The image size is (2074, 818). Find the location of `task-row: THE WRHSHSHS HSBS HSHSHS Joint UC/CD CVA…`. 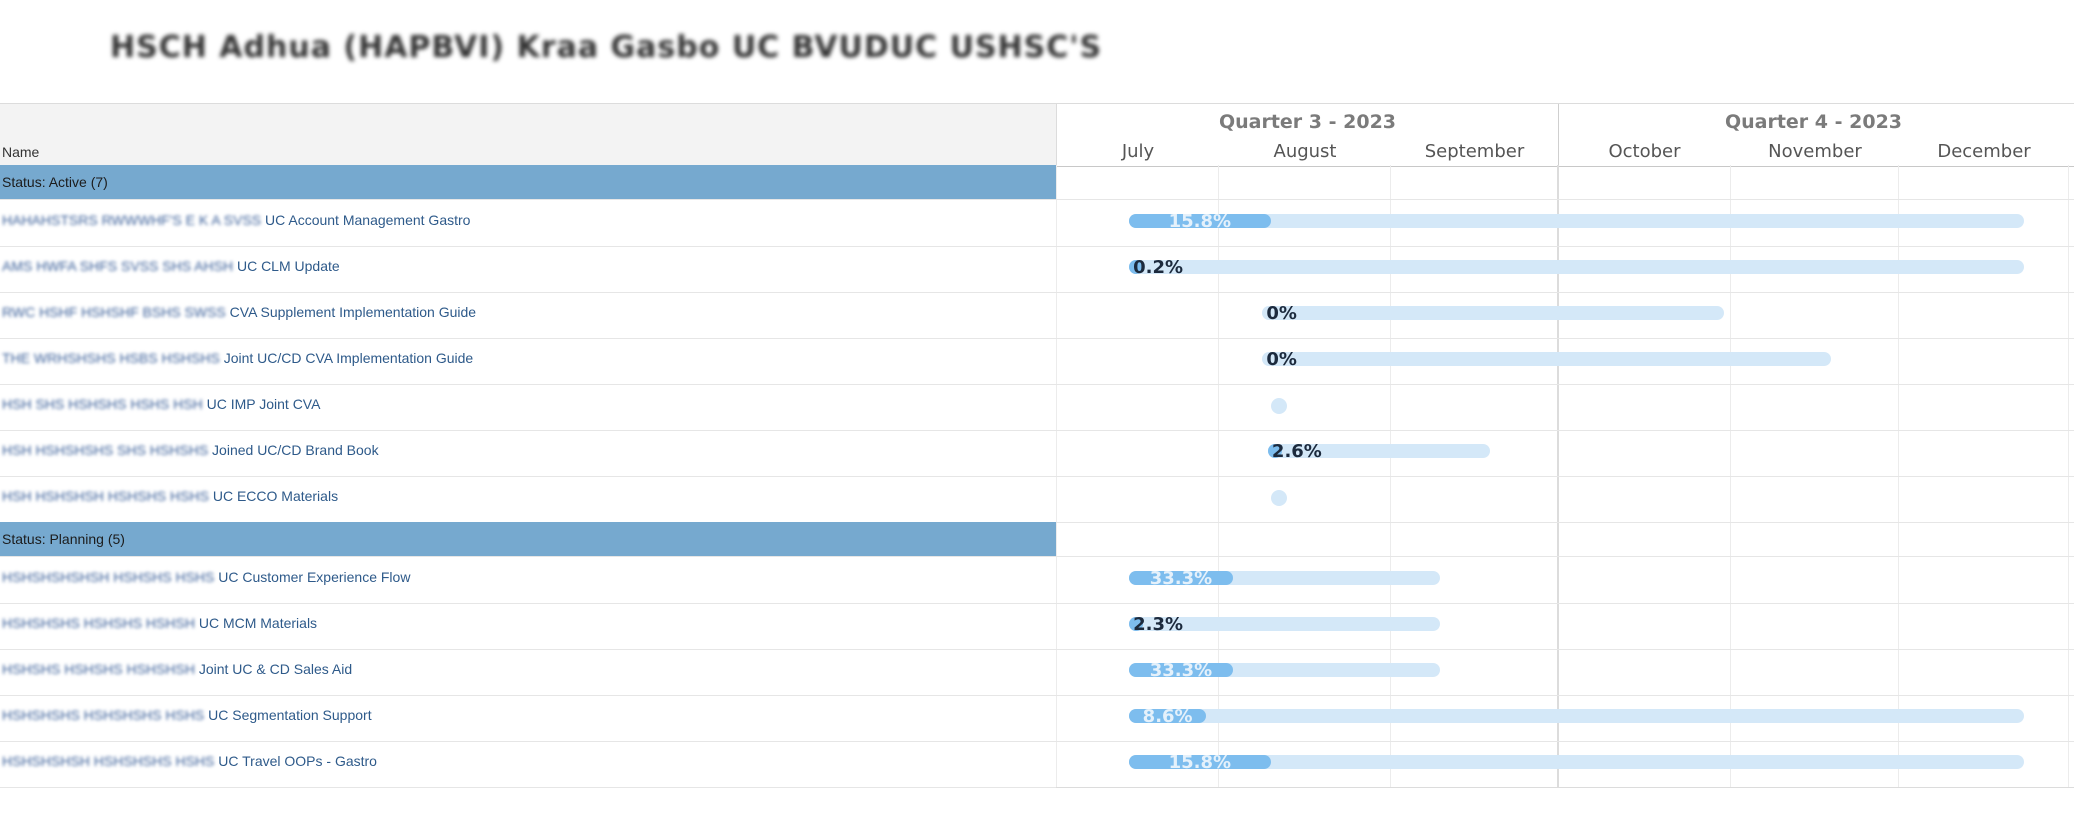

task-row: THE WRHSHSHS HSBS HSHSHS Joint UC/CD CVA… is located at coordinates (1037, 361).